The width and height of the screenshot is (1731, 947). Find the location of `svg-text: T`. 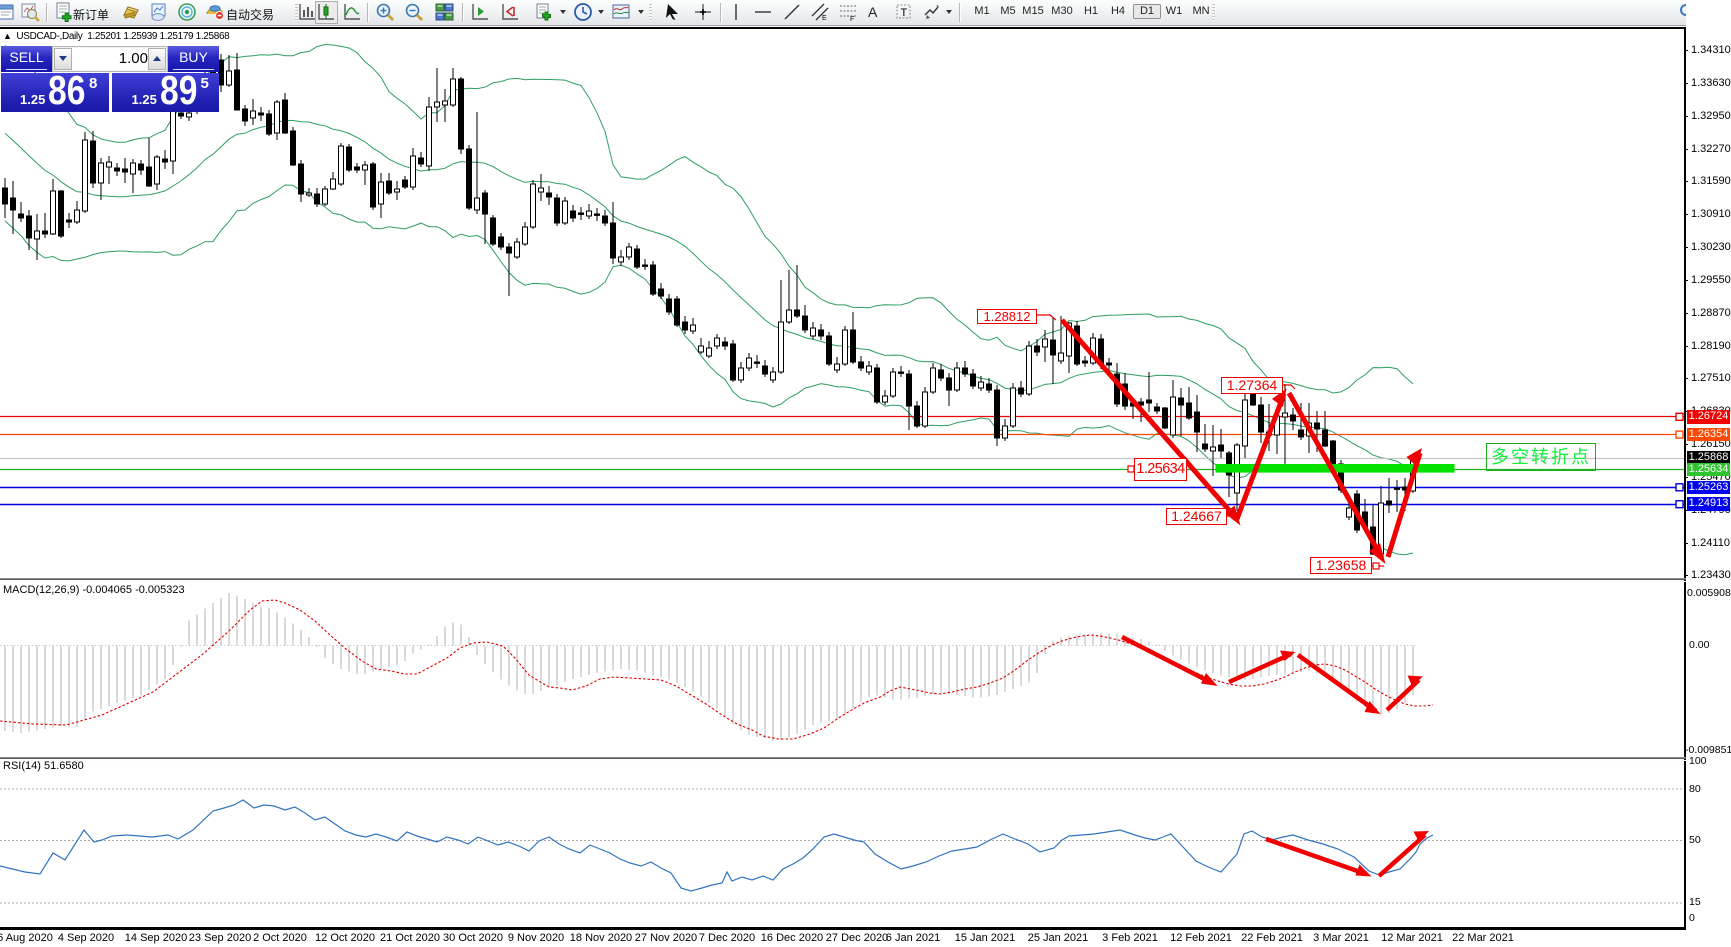

svg-text: T is located at coordinates (904, 13).